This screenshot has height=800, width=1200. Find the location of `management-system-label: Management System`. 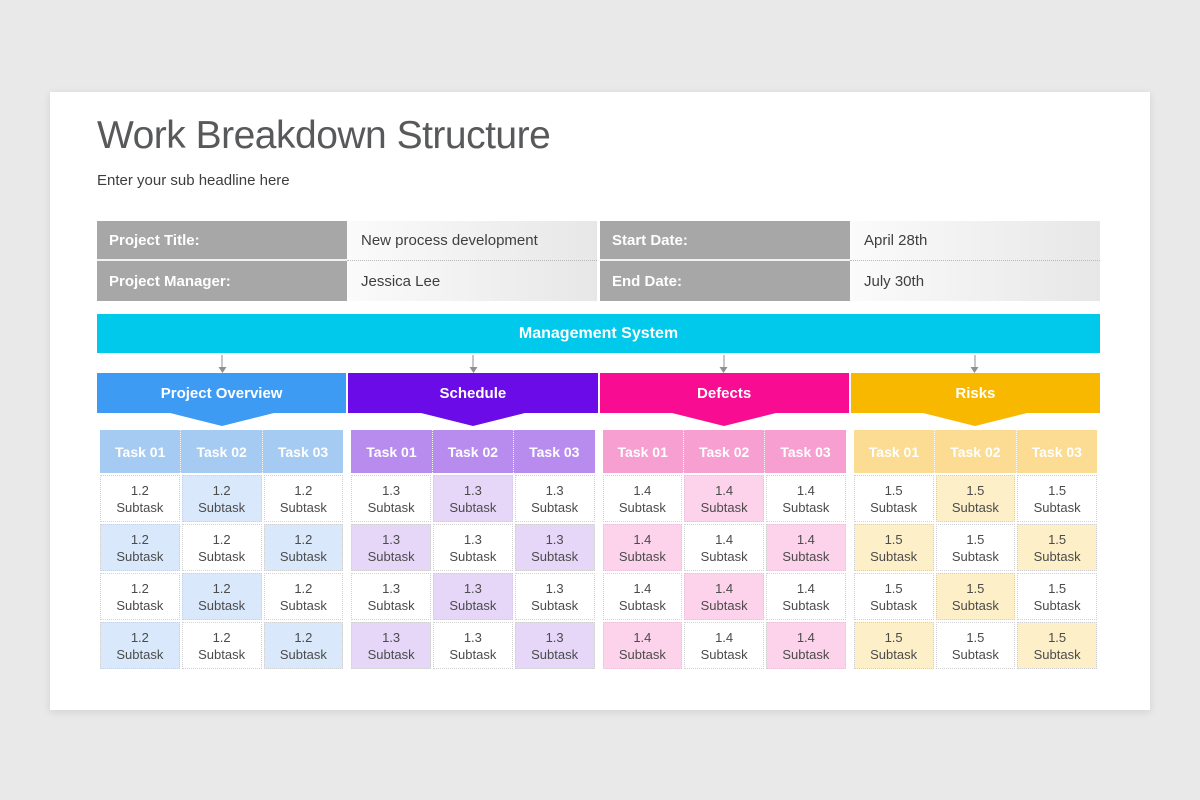

management-system-label: Management System is located at coordinates (598, 333).